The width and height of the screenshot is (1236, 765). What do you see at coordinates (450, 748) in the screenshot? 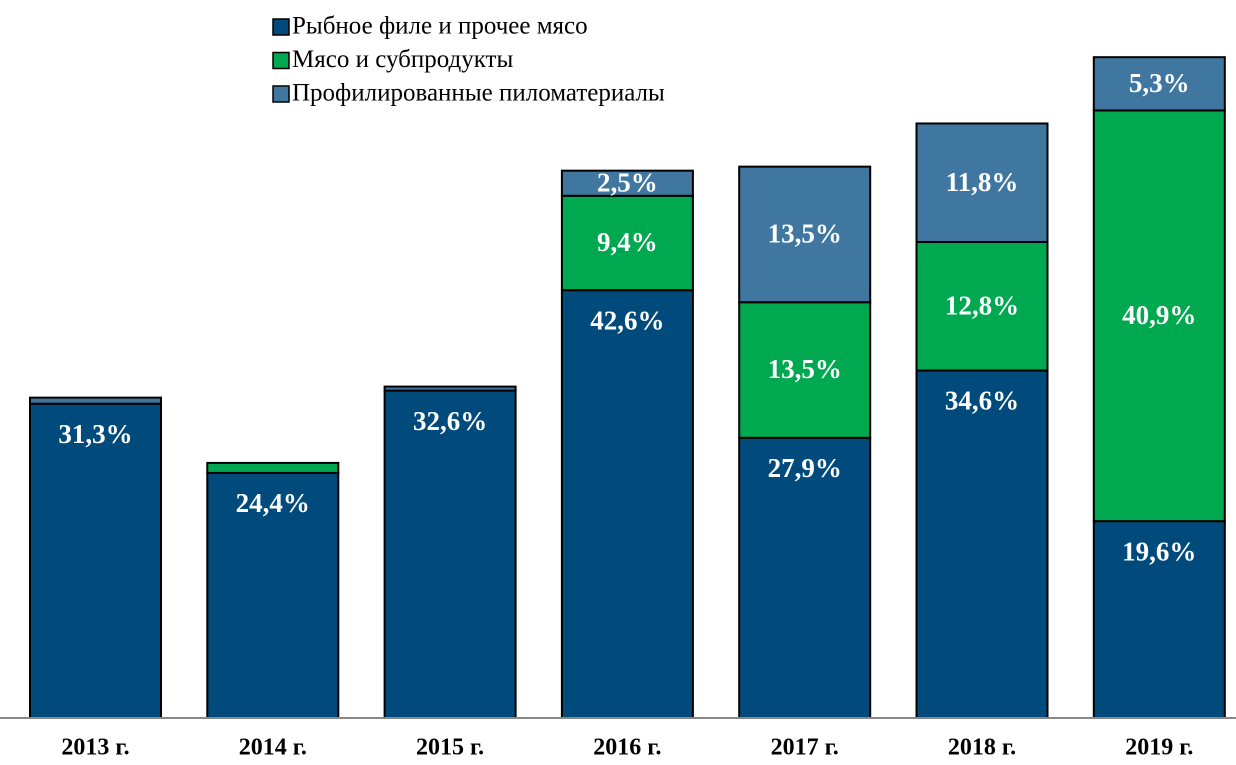
I see `x-tick-label: 2015 г.` at bounding box center [450, 748].